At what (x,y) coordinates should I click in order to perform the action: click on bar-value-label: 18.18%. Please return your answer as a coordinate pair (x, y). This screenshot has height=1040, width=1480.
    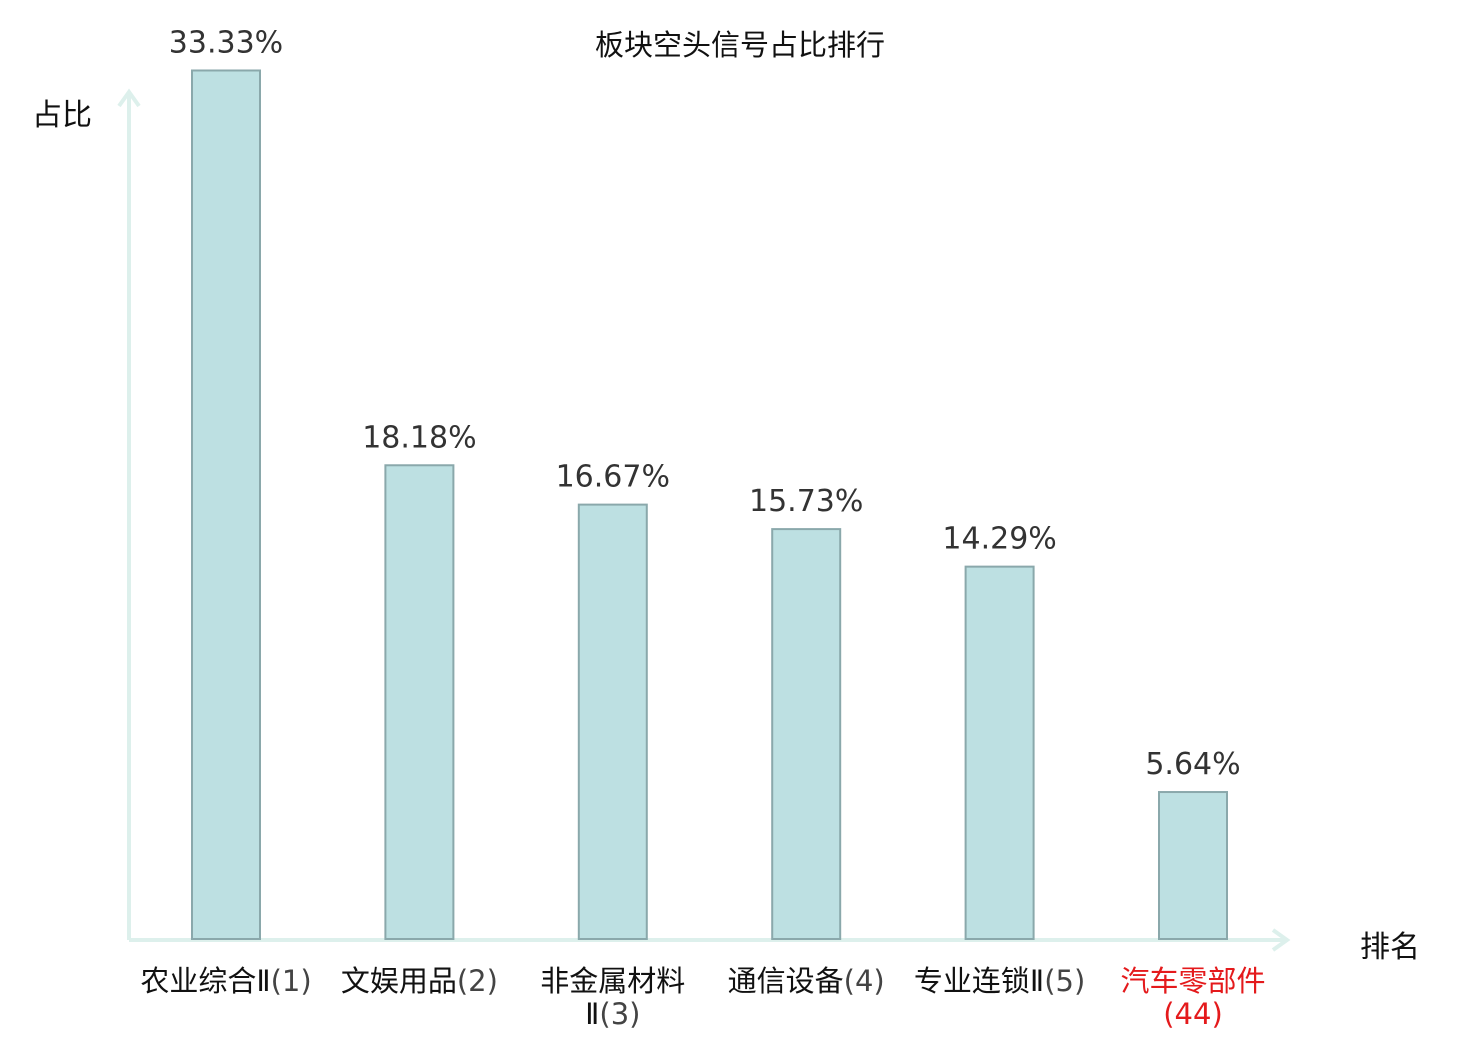
    Looking at the image, I should click on (419, 437).